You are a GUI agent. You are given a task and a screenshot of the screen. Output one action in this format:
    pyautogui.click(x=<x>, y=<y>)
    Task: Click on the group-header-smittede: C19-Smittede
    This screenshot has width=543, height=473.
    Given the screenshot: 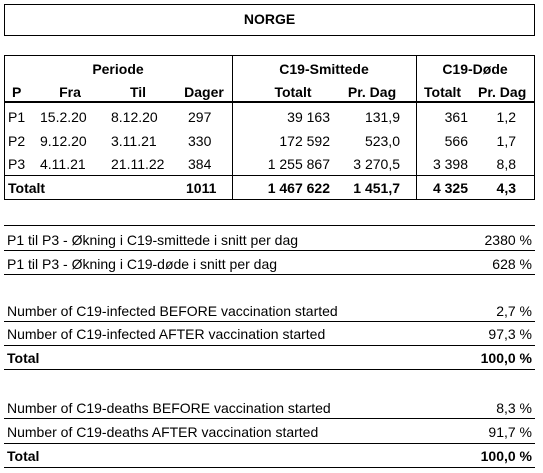 What is the action you would take?
    pyautogui.click(x=324, y=69)
    